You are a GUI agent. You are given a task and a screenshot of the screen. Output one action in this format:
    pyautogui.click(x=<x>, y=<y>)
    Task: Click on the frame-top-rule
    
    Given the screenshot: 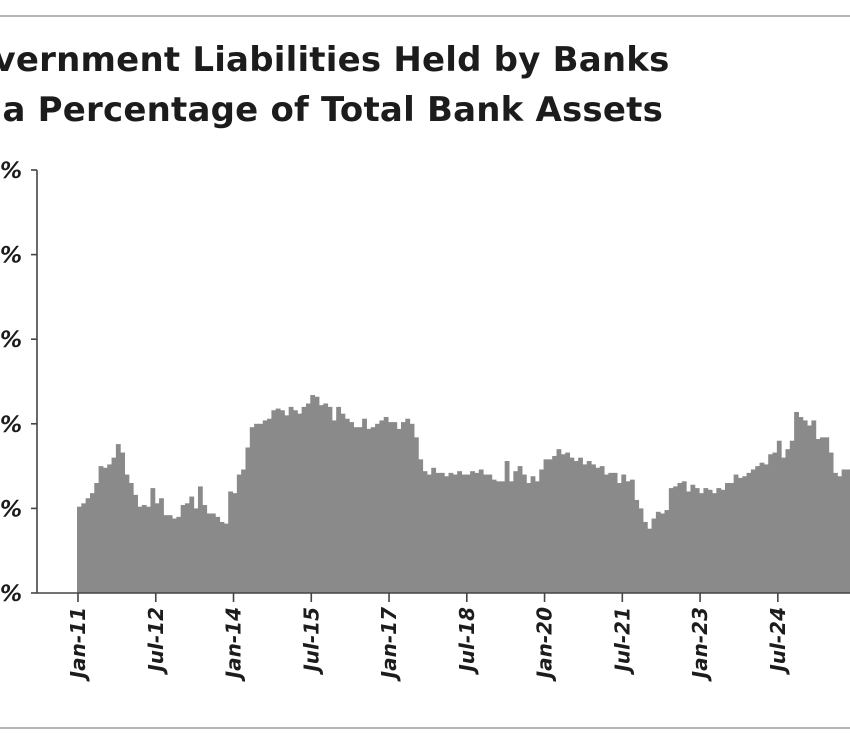 What is the action you would take?
    pyautogui.click(x=425, y=16)
    